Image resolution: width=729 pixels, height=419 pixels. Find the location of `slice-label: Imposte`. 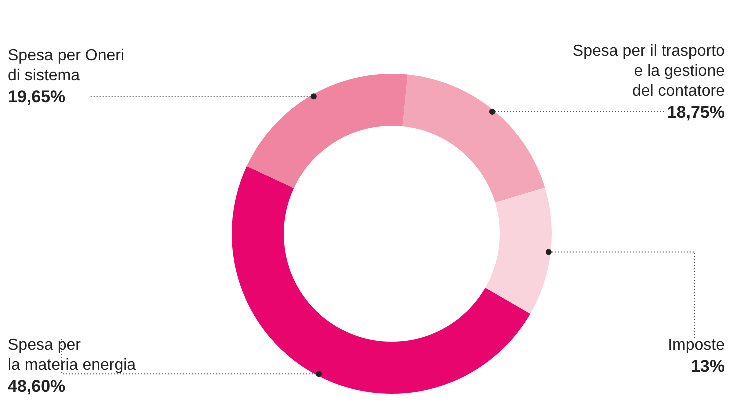

slice-label: Imposte is located at coordinates (697, 345).